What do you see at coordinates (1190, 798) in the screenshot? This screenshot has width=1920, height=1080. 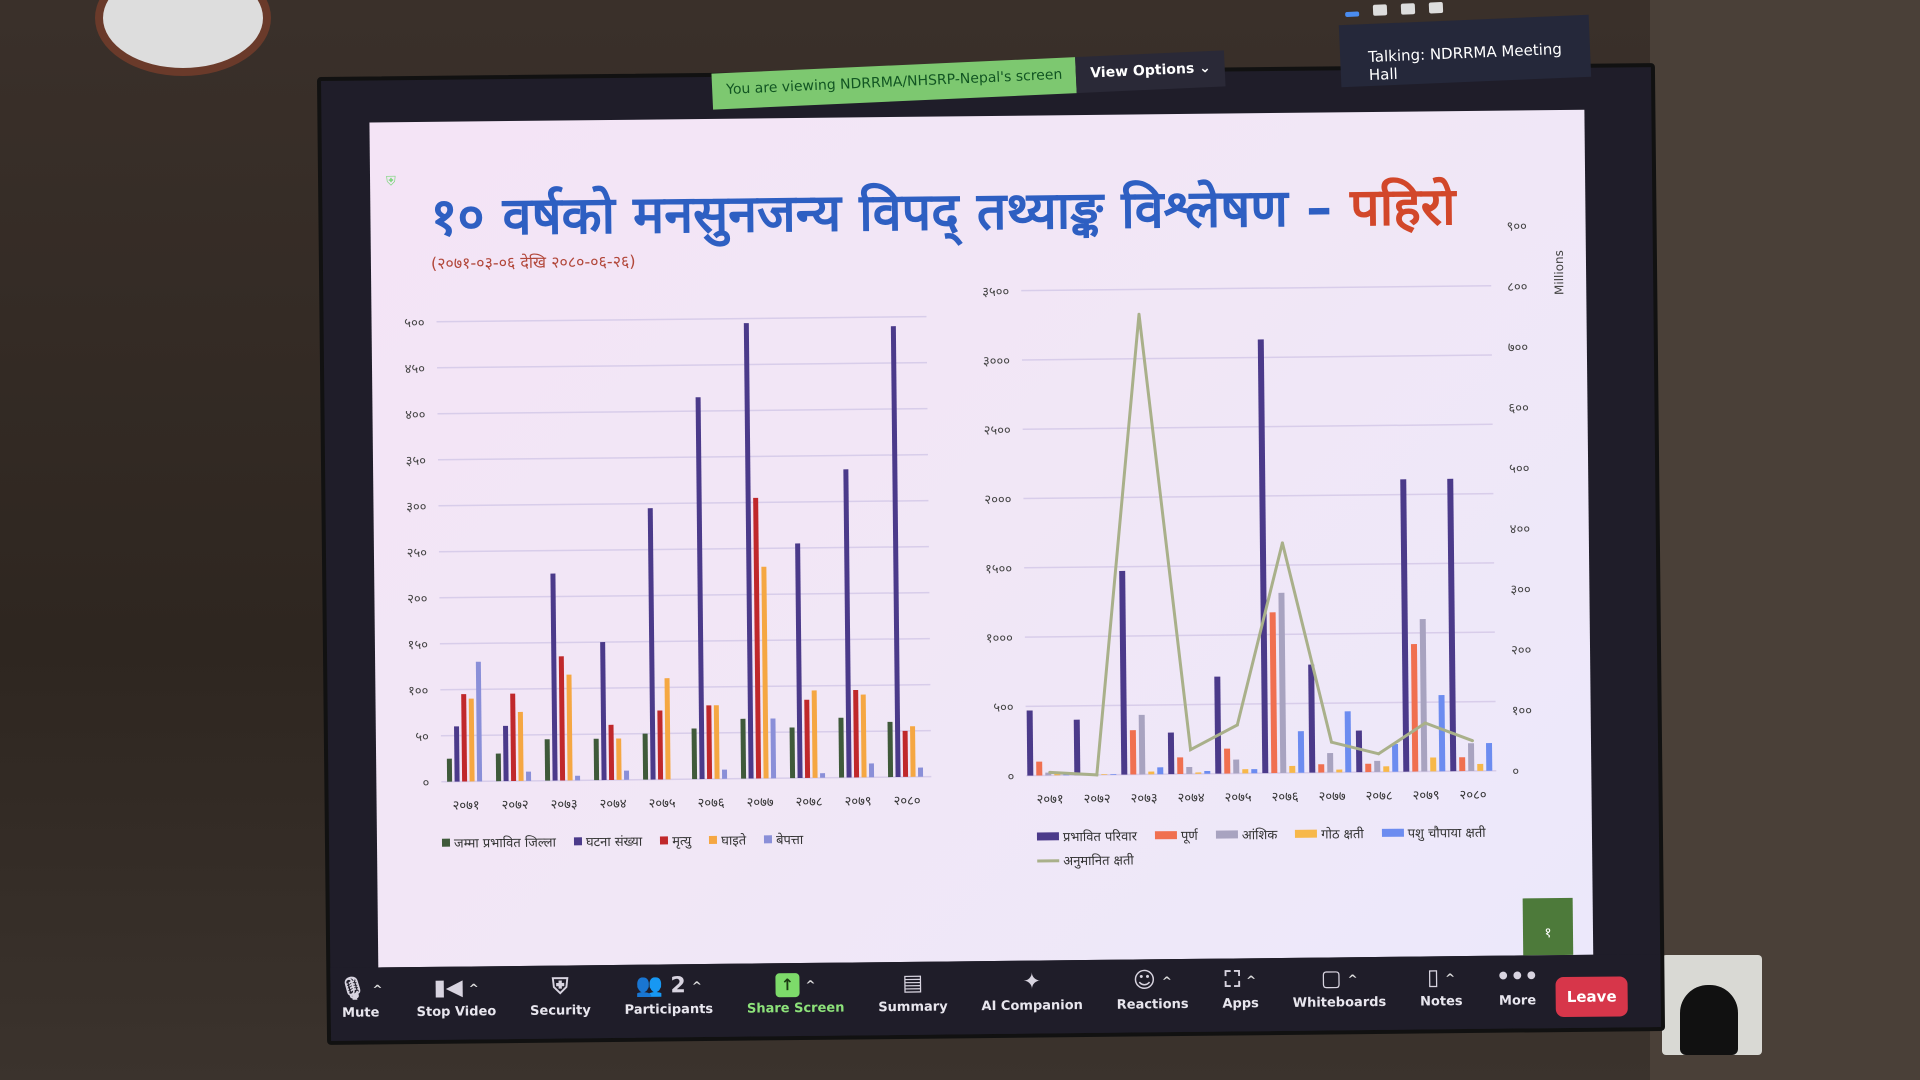 I see `x-tick-label: २०७४` at bounding box center [1190, 798].